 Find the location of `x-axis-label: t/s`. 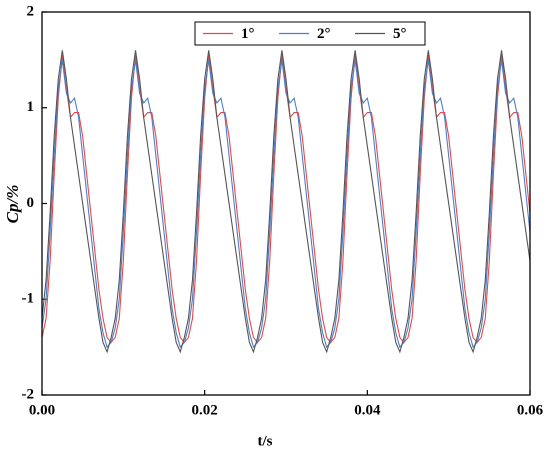

x-axis-label: t/s is located at coordinates (265, 441).